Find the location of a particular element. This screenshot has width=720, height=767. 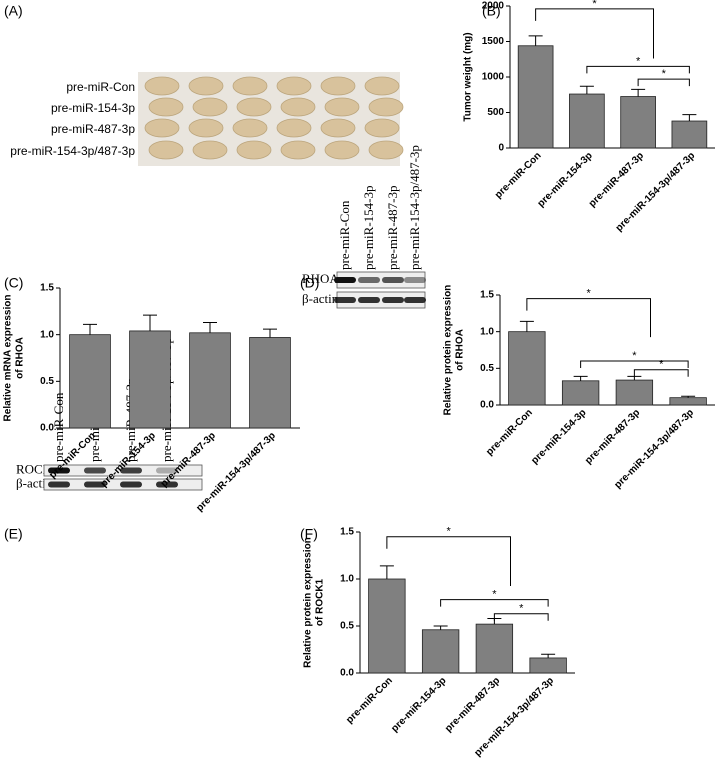

photo-label: pre-miR-487-3p is located at coordinates (93, 129).